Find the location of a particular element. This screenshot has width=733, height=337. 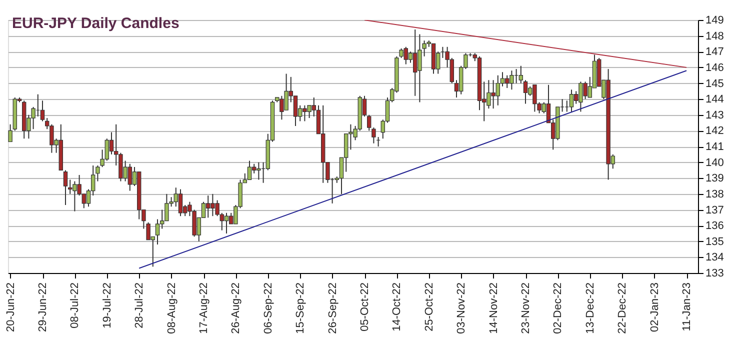

y-tick-label: 133 is located at coordinates (715, 274).